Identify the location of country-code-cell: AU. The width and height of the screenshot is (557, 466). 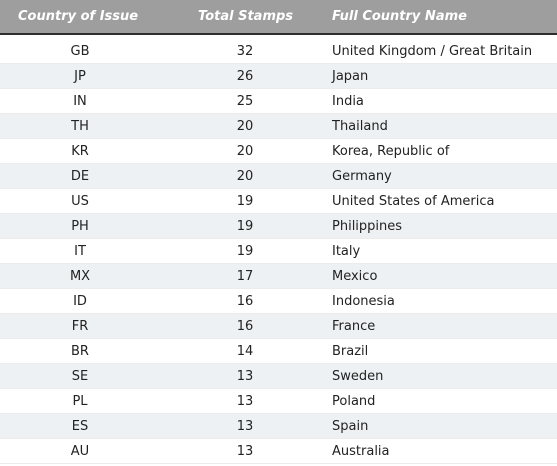
(80, 451).